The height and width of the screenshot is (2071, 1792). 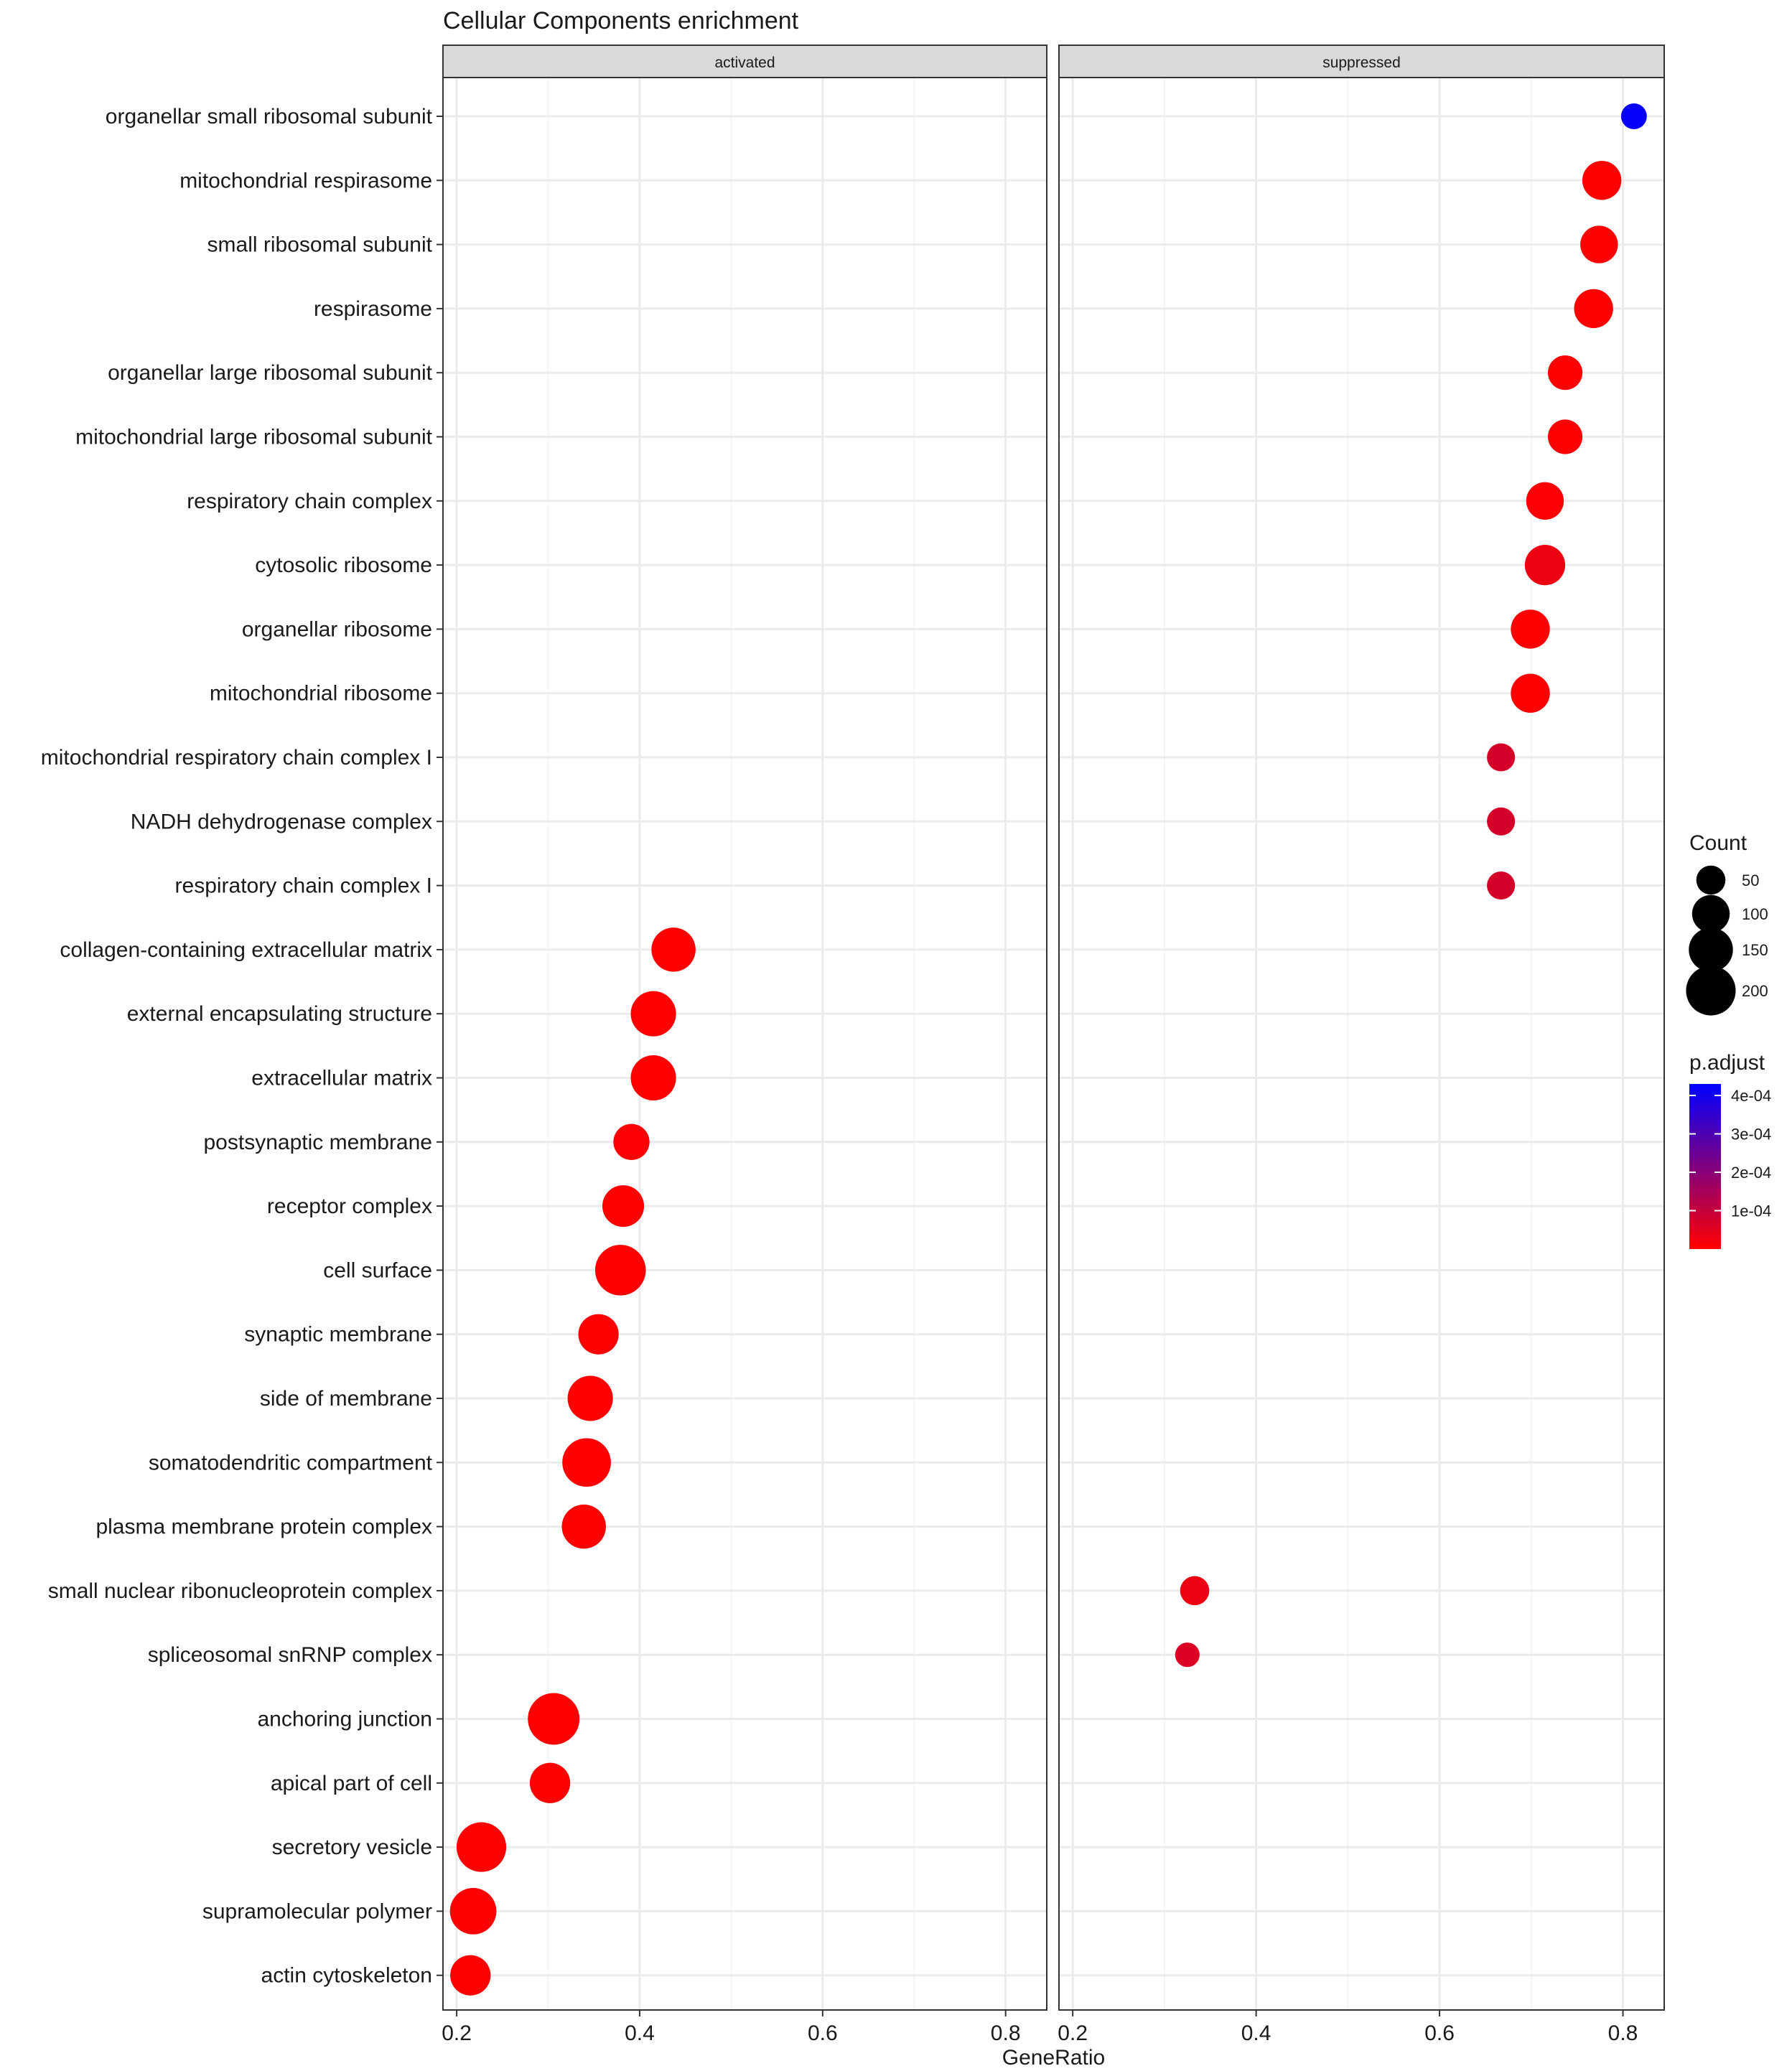 What do you see at coordinates (1751, 1211) in the screenshot?
I see `color-legend-label: 1e-04` at bounding box center [1751, 1211].